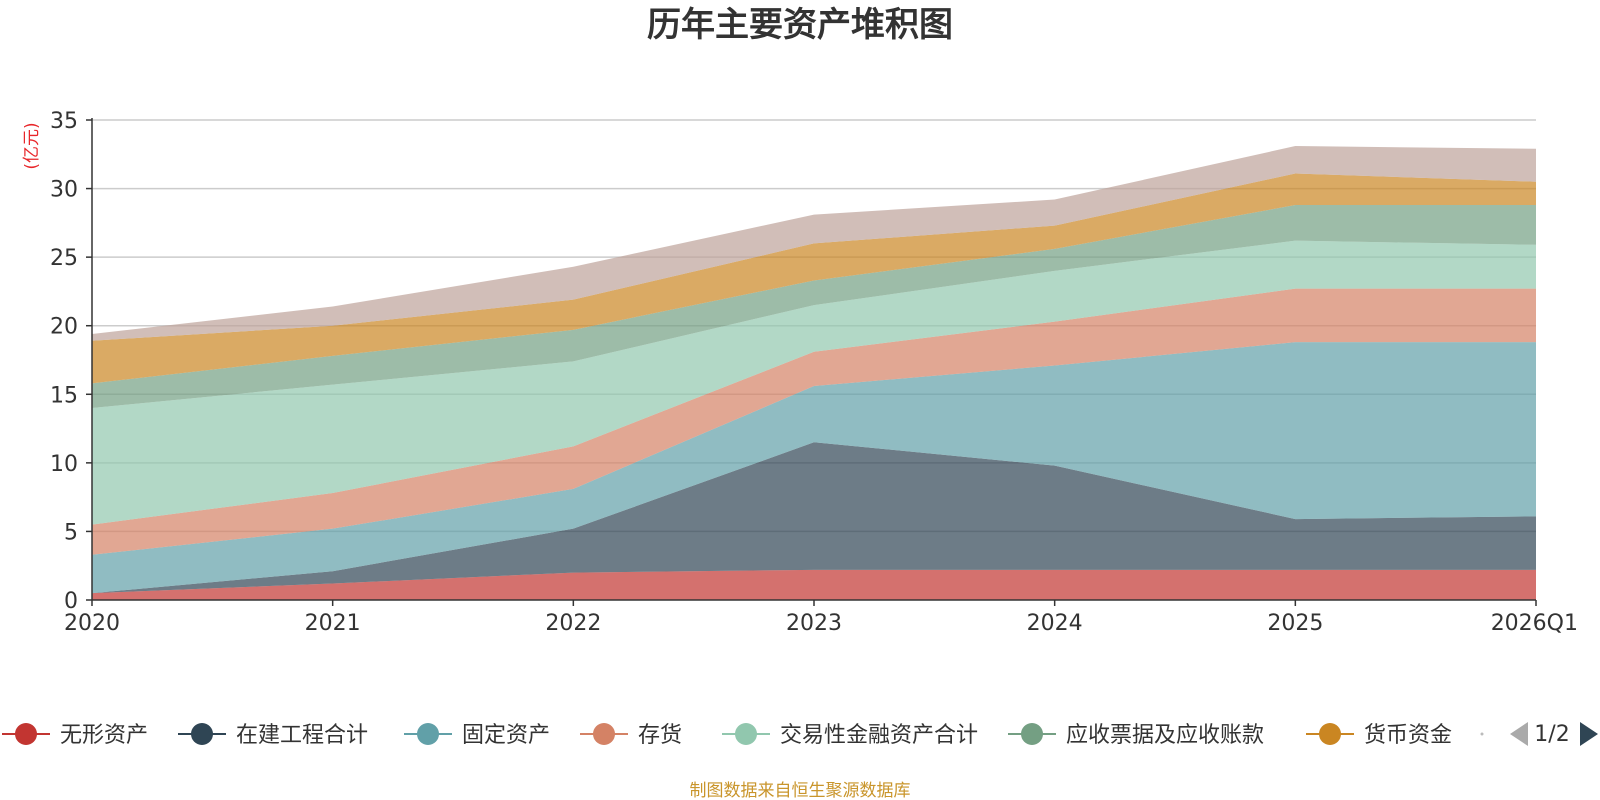 Image resolution: width=1600 pixels, height=800 pixels. I want to click on legend-item-存货: 存货, so click(631, 735).